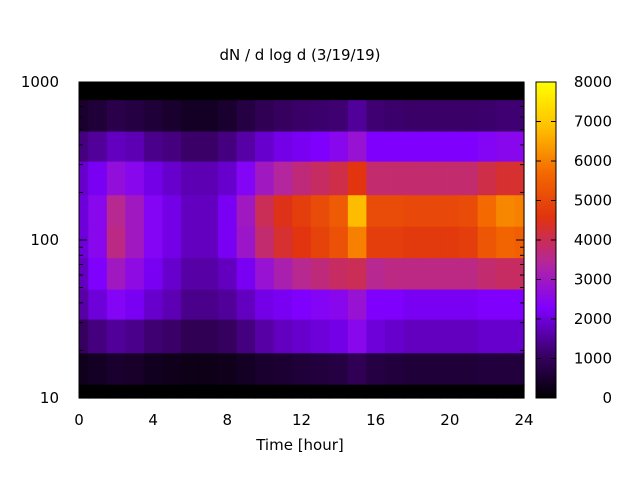 This screenshot has height=480, width=640. What do you see at coordinates (299, 445) in the screenshot?
I see `x-axis-label: Time [hour]` at bounding box center [299, 445].